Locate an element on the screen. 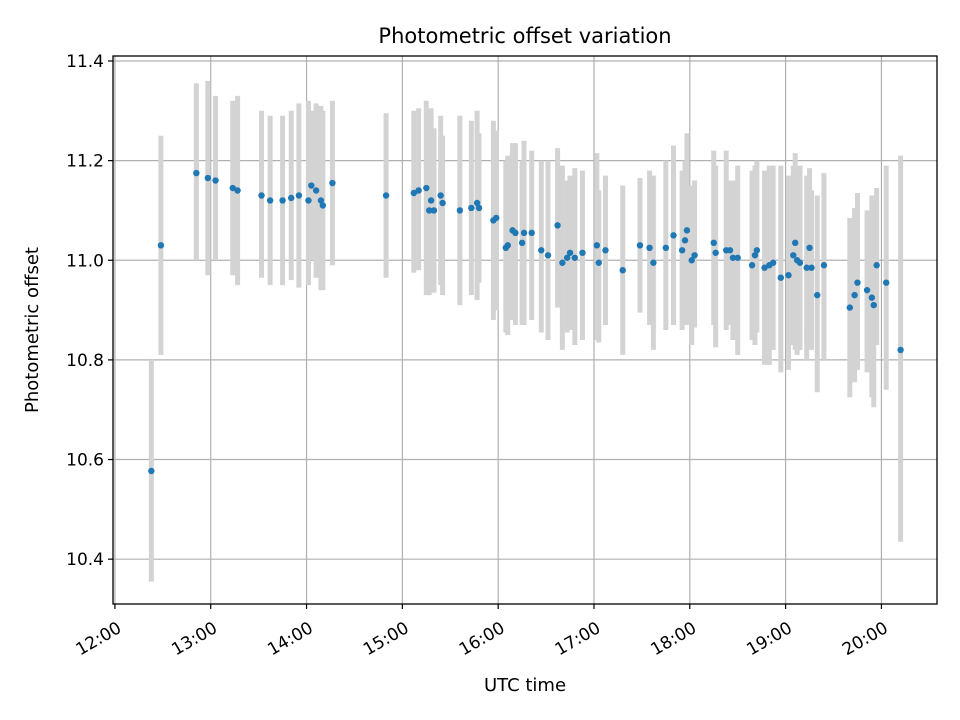 The height and width of the screenshot is (720, 960). x-axis-label: UTC time is located at coordinates (525, 685).